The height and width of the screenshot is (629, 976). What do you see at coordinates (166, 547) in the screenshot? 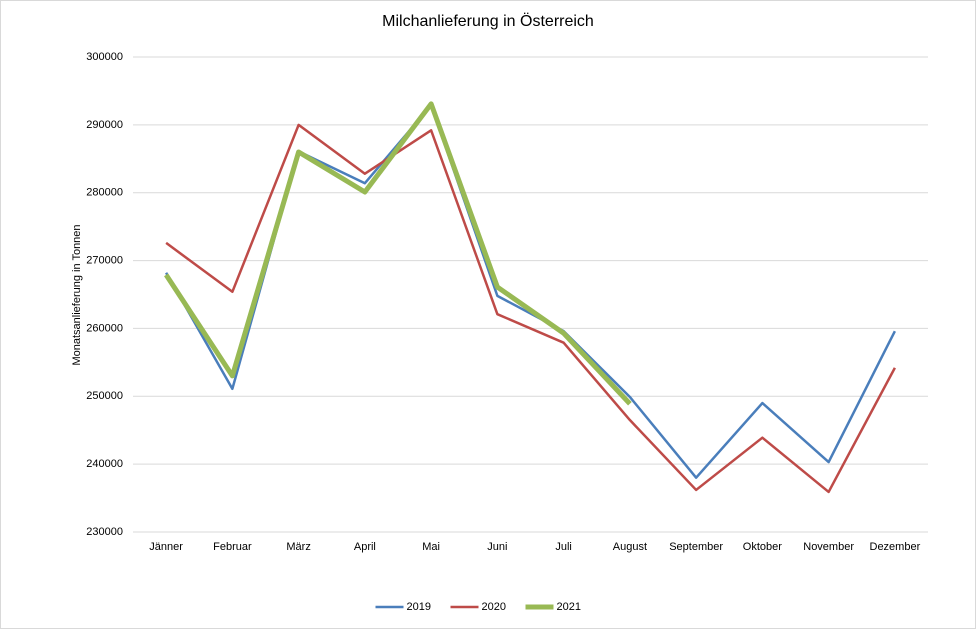
I see `x-tick-label: Jänner` at bounding box center [166, 547].